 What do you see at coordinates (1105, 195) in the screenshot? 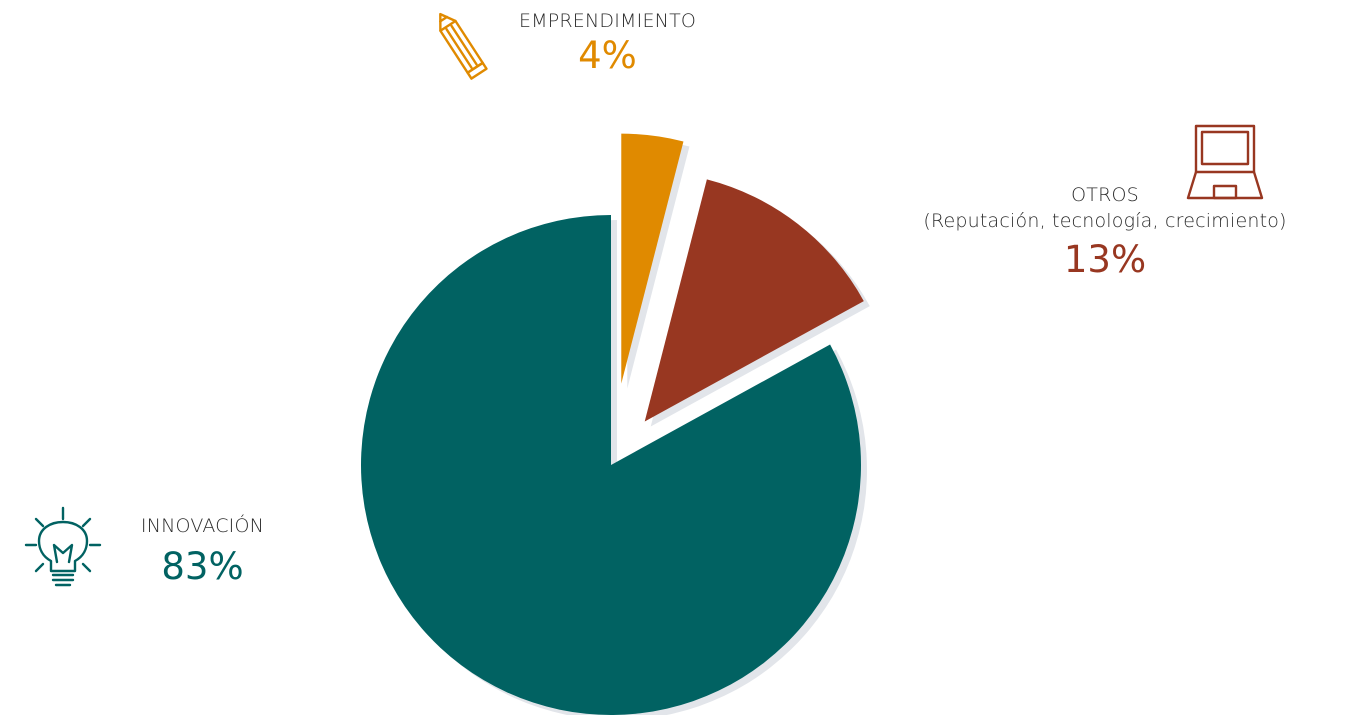
I see `slice-label-otros: OTROS` at bounding box center [1105, 195].